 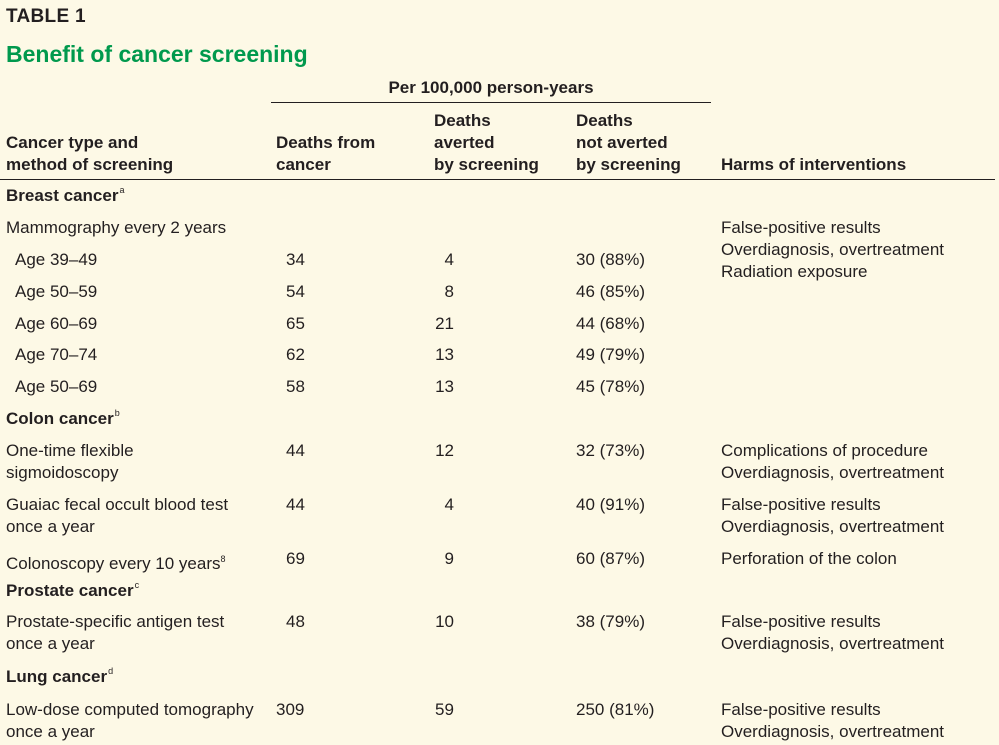 What do you see at coordinates (491, 102) in the screenshot?
I see `group-header-rule` at bounding box center [491, 102].